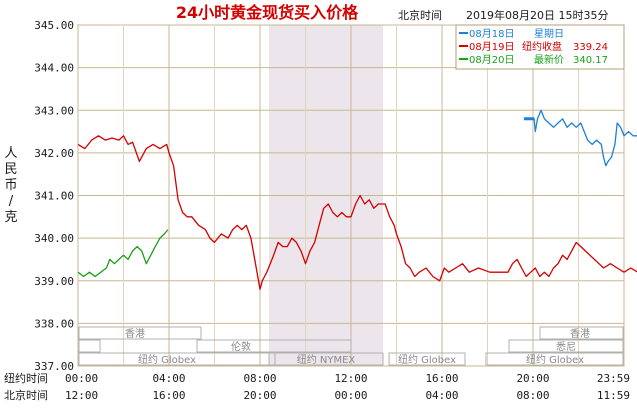 The height and width of the screenshot is (408, 637). Describe the element at coordinates (590, 60) in the screenshot. I see `legend-value-0820: 340.17` at that location.